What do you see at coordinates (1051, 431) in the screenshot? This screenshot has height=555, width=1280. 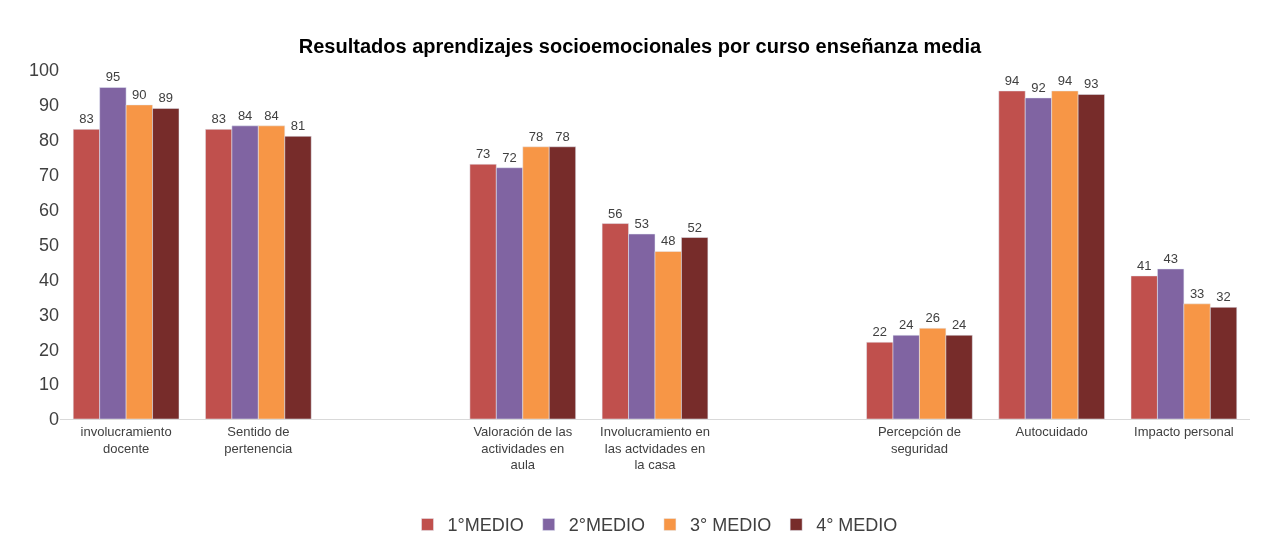 I see `x-tick-label: Autocuidado` at bounding box center [1051, 431].